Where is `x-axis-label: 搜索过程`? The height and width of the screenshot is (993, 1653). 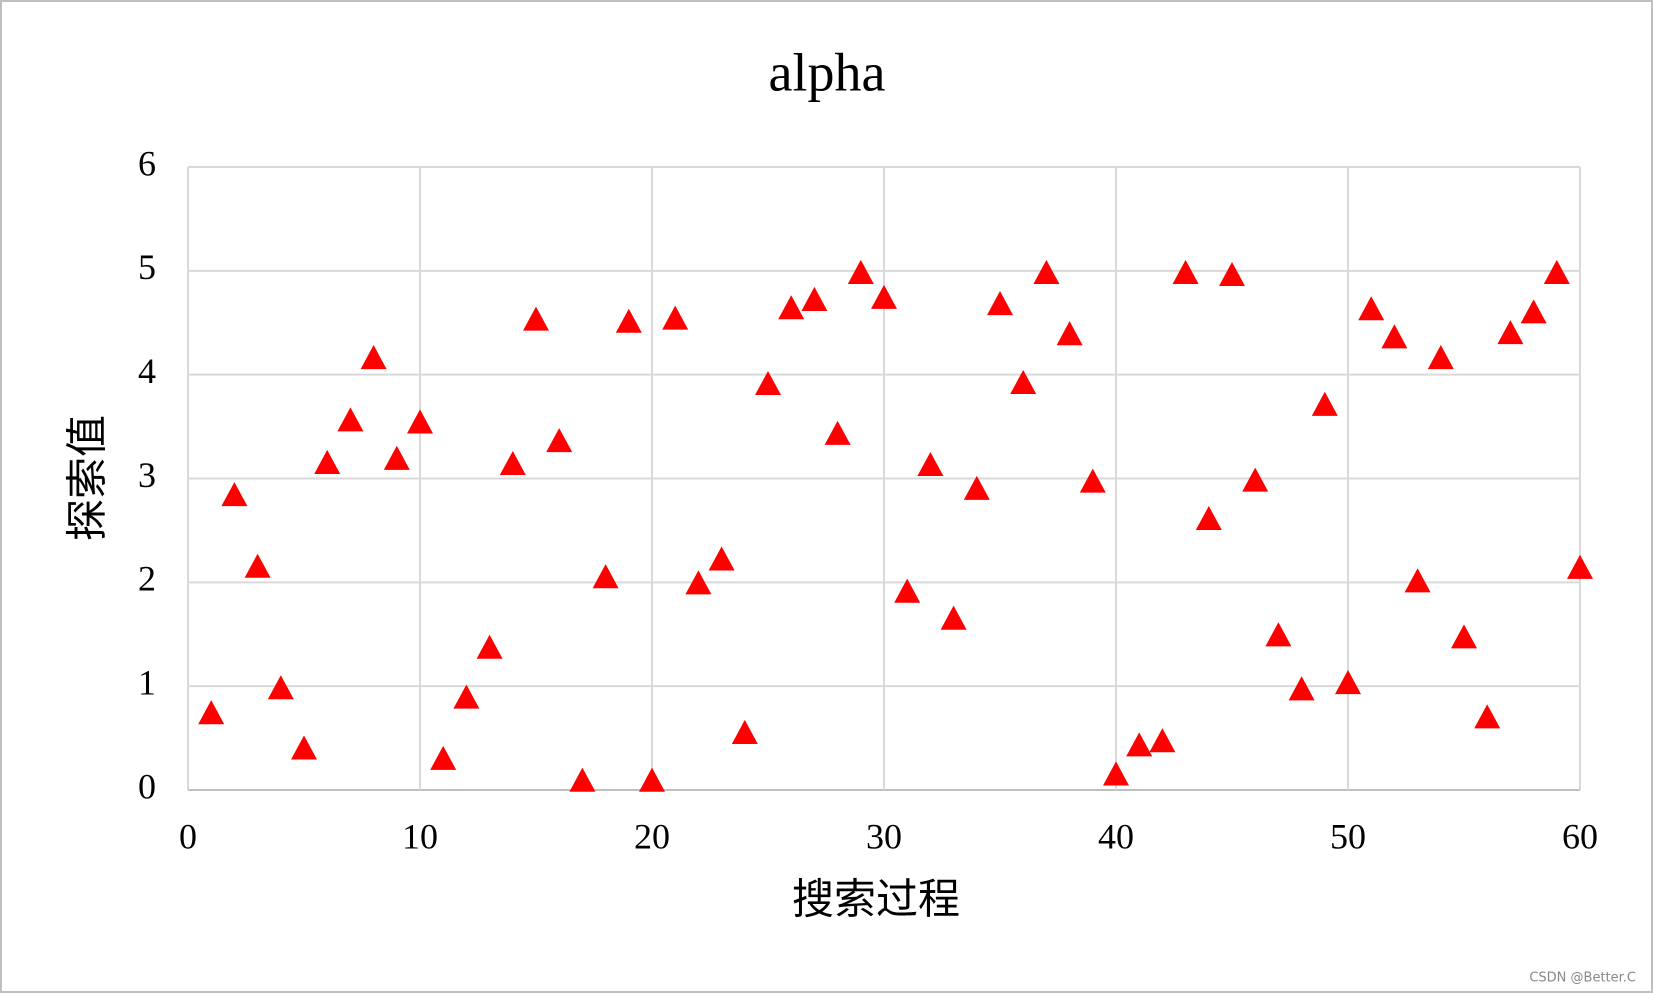 x-axis-label: 搜索过程 is located at coordinates (876, 901).